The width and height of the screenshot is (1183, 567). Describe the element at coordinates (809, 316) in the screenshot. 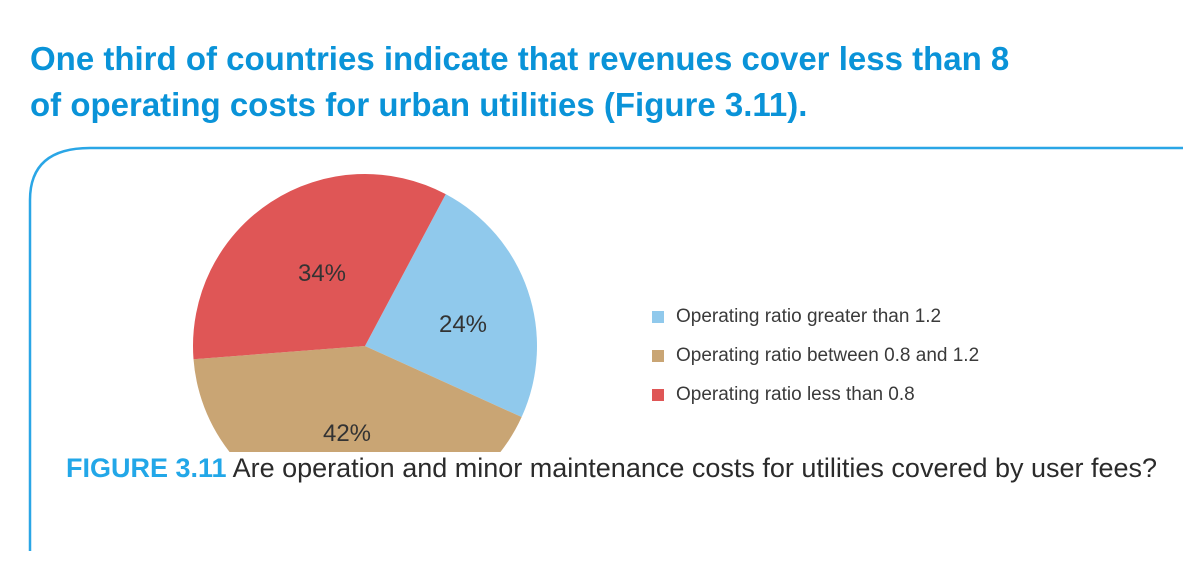

I see `legend-label-0: Operating ratio greater than 1.2` at that location.